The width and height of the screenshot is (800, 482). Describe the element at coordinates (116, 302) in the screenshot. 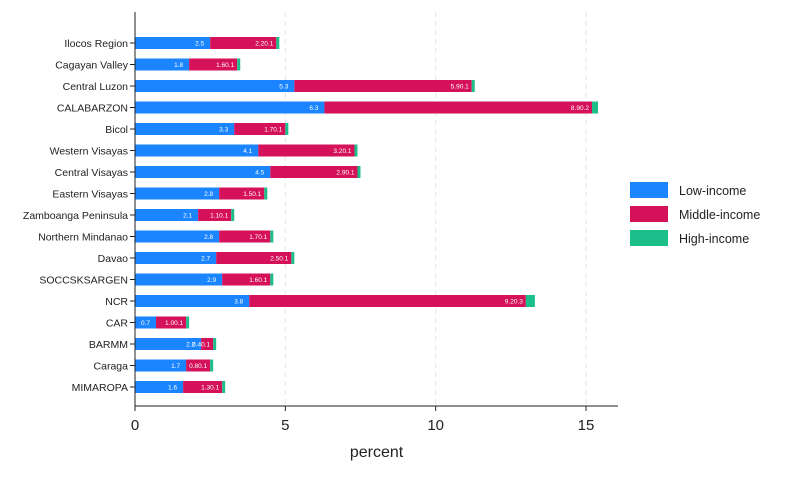

I see `category-label-12: NCR` at that location.